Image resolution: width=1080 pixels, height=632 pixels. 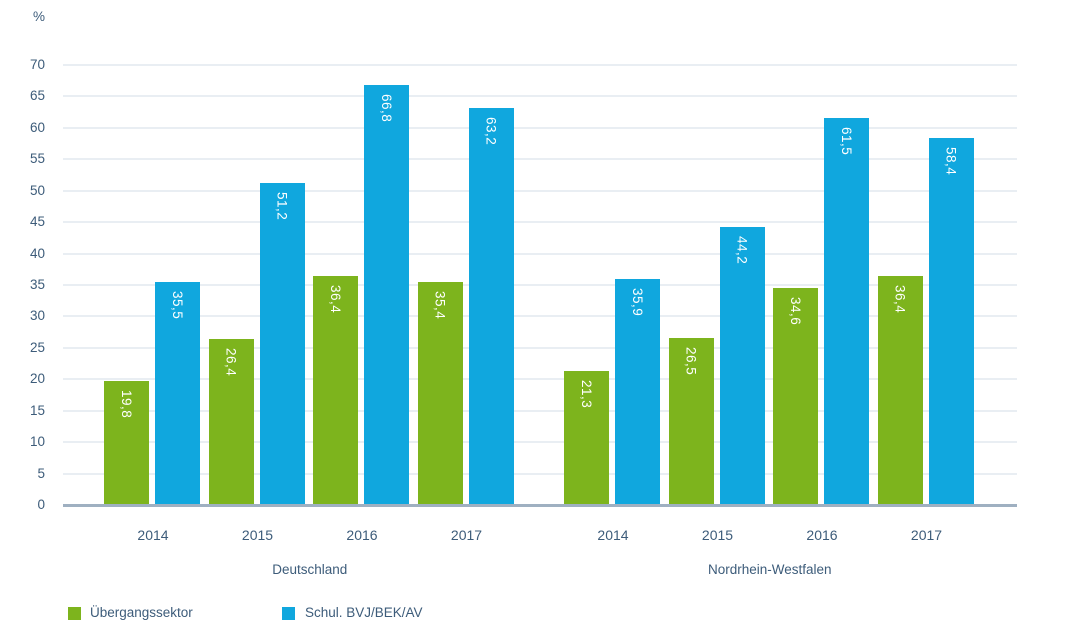 What do you see at coordinates (37, 410) in the screenshot?
I see `y-tick-label: 15` at bounding box center [37, 410].